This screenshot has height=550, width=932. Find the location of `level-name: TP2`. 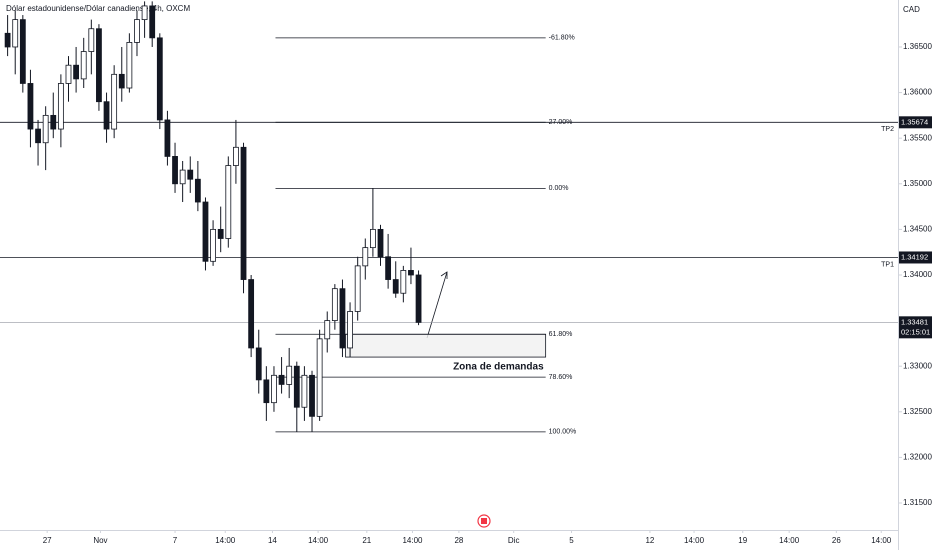

level-name: TP2 is located at coordinates (887, 129).